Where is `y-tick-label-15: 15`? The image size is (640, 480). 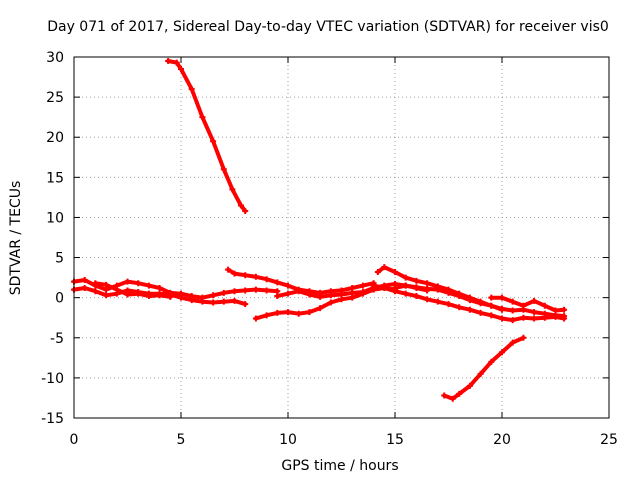 y-tick-label-15: 15 is located at coordinates (55, 178).